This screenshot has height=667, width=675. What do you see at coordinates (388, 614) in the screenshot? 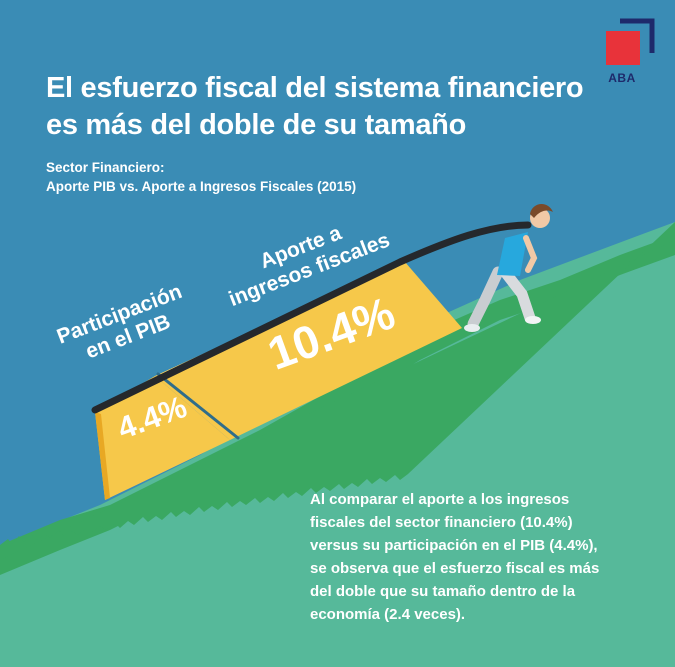
I see `description-line-6: economía (2.4 veces).` at bounding box center [388, 614].